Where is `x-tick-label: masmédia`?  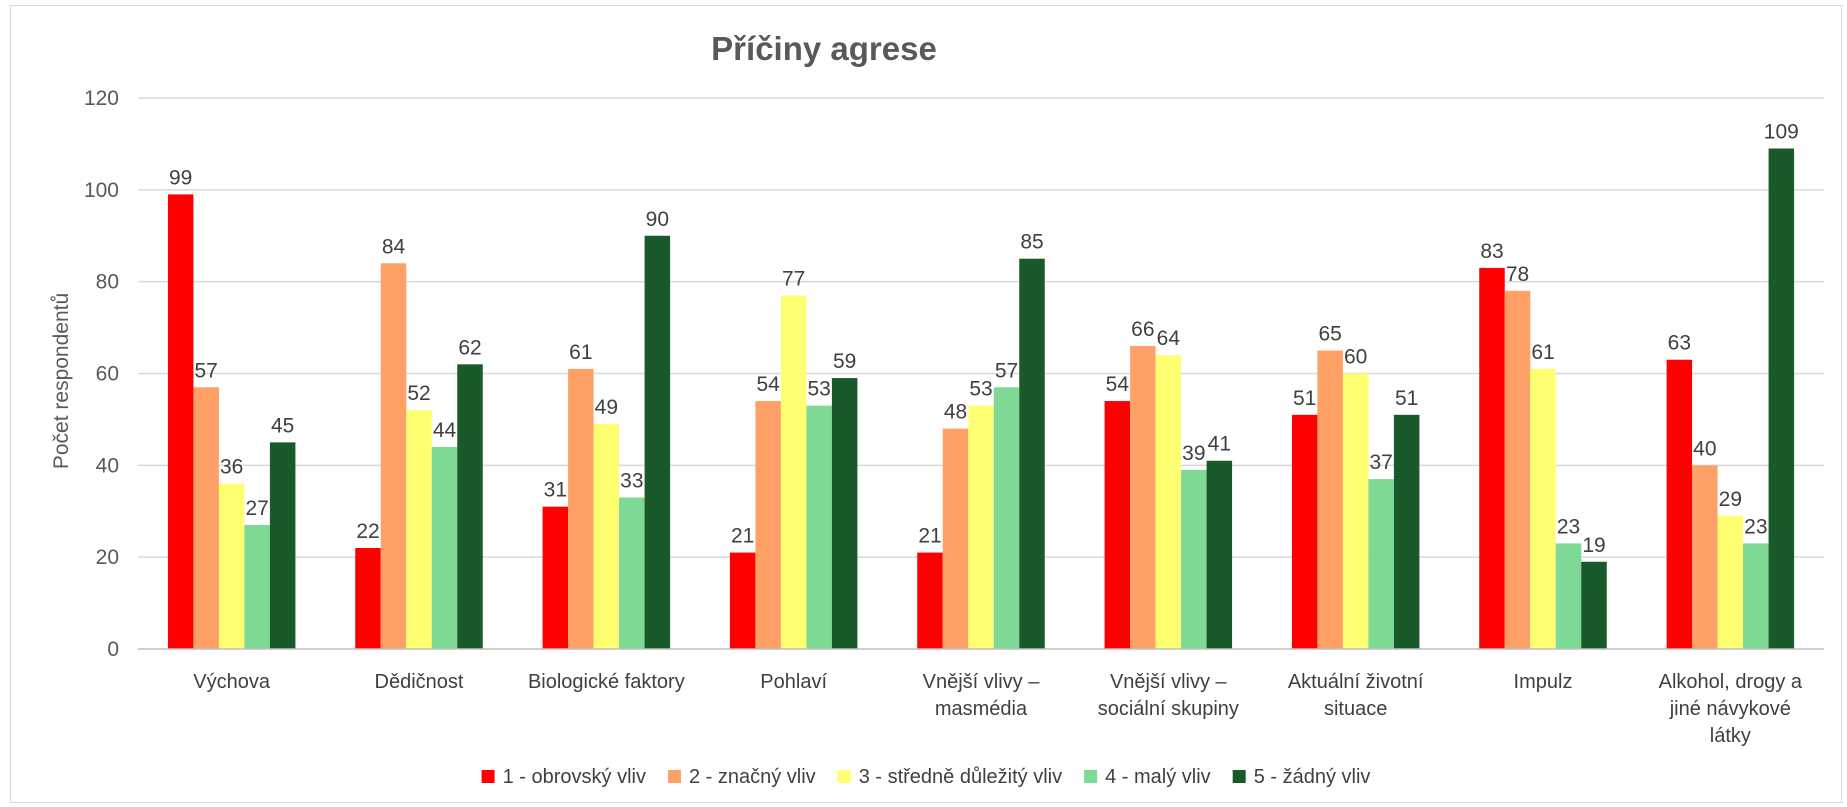
x-tick-label: masmédia is located at coordinates (981, 709).